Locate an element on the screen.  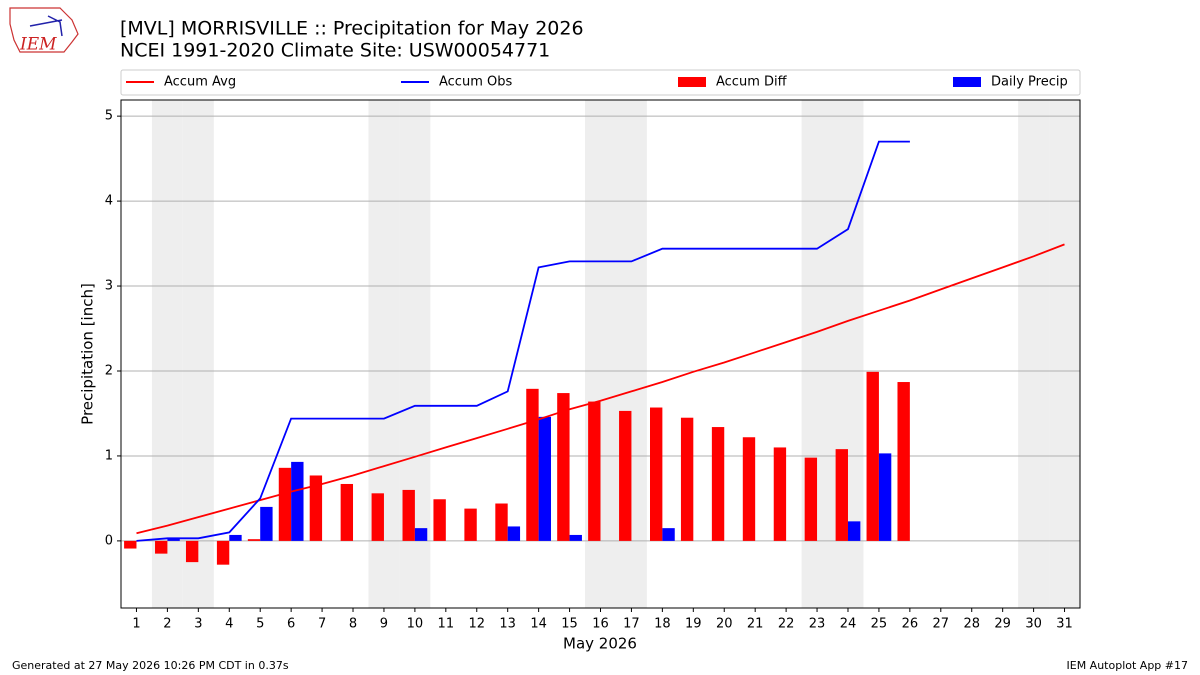
x-tick-label: 2 is located at coordinates (167, 624).